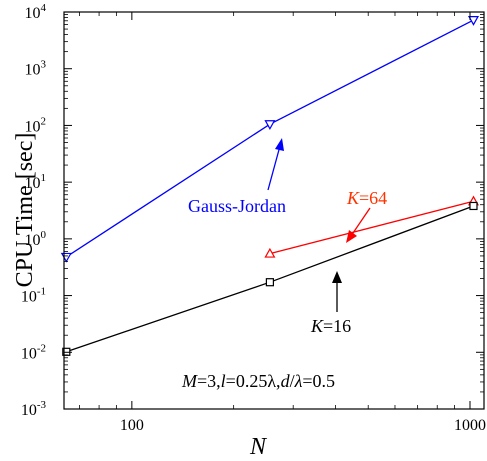 The width and height of the screenshot is (487, 461). What do you see at coordinates (36, 69) in the screenshot?
I see `y-tick-label: 10³` at bounding box center [36, 69].